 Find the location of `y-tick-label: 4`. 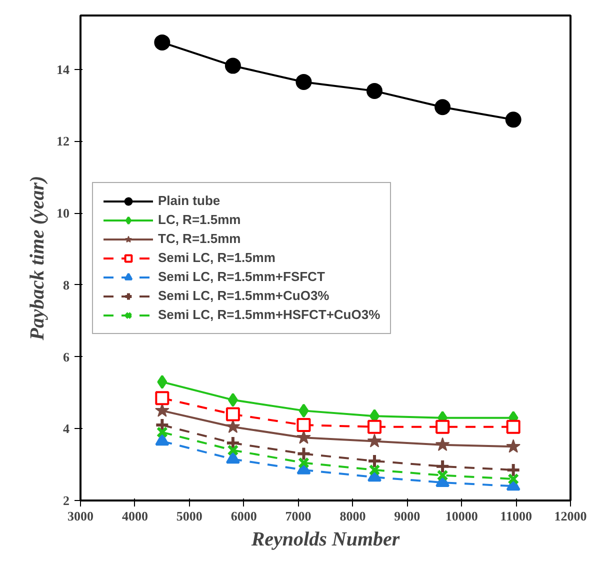

y-tick-label: 4 is located at coordinates (66, 428).